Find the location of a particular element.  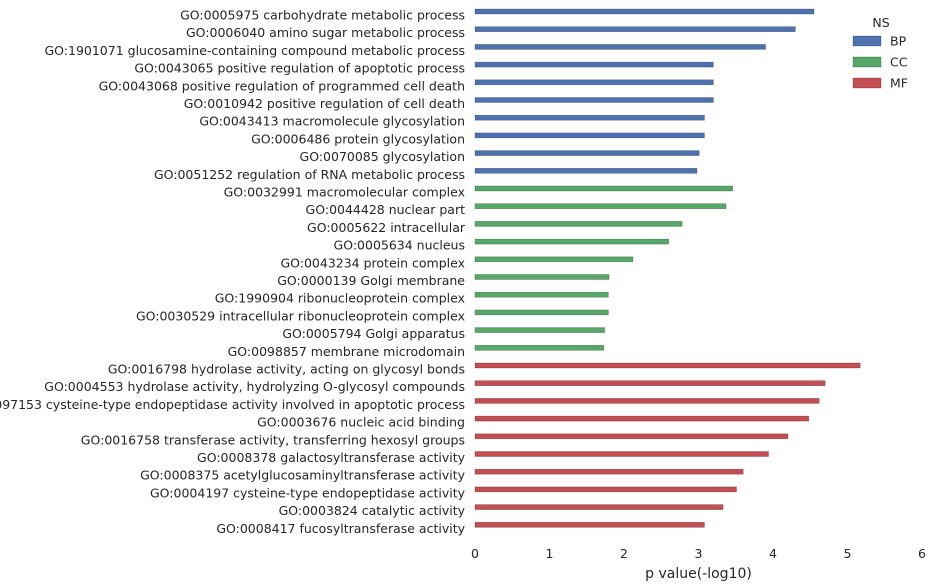

y-tick-label: GO:0000139 Golgi membrane is located at coordinates (371, 280).